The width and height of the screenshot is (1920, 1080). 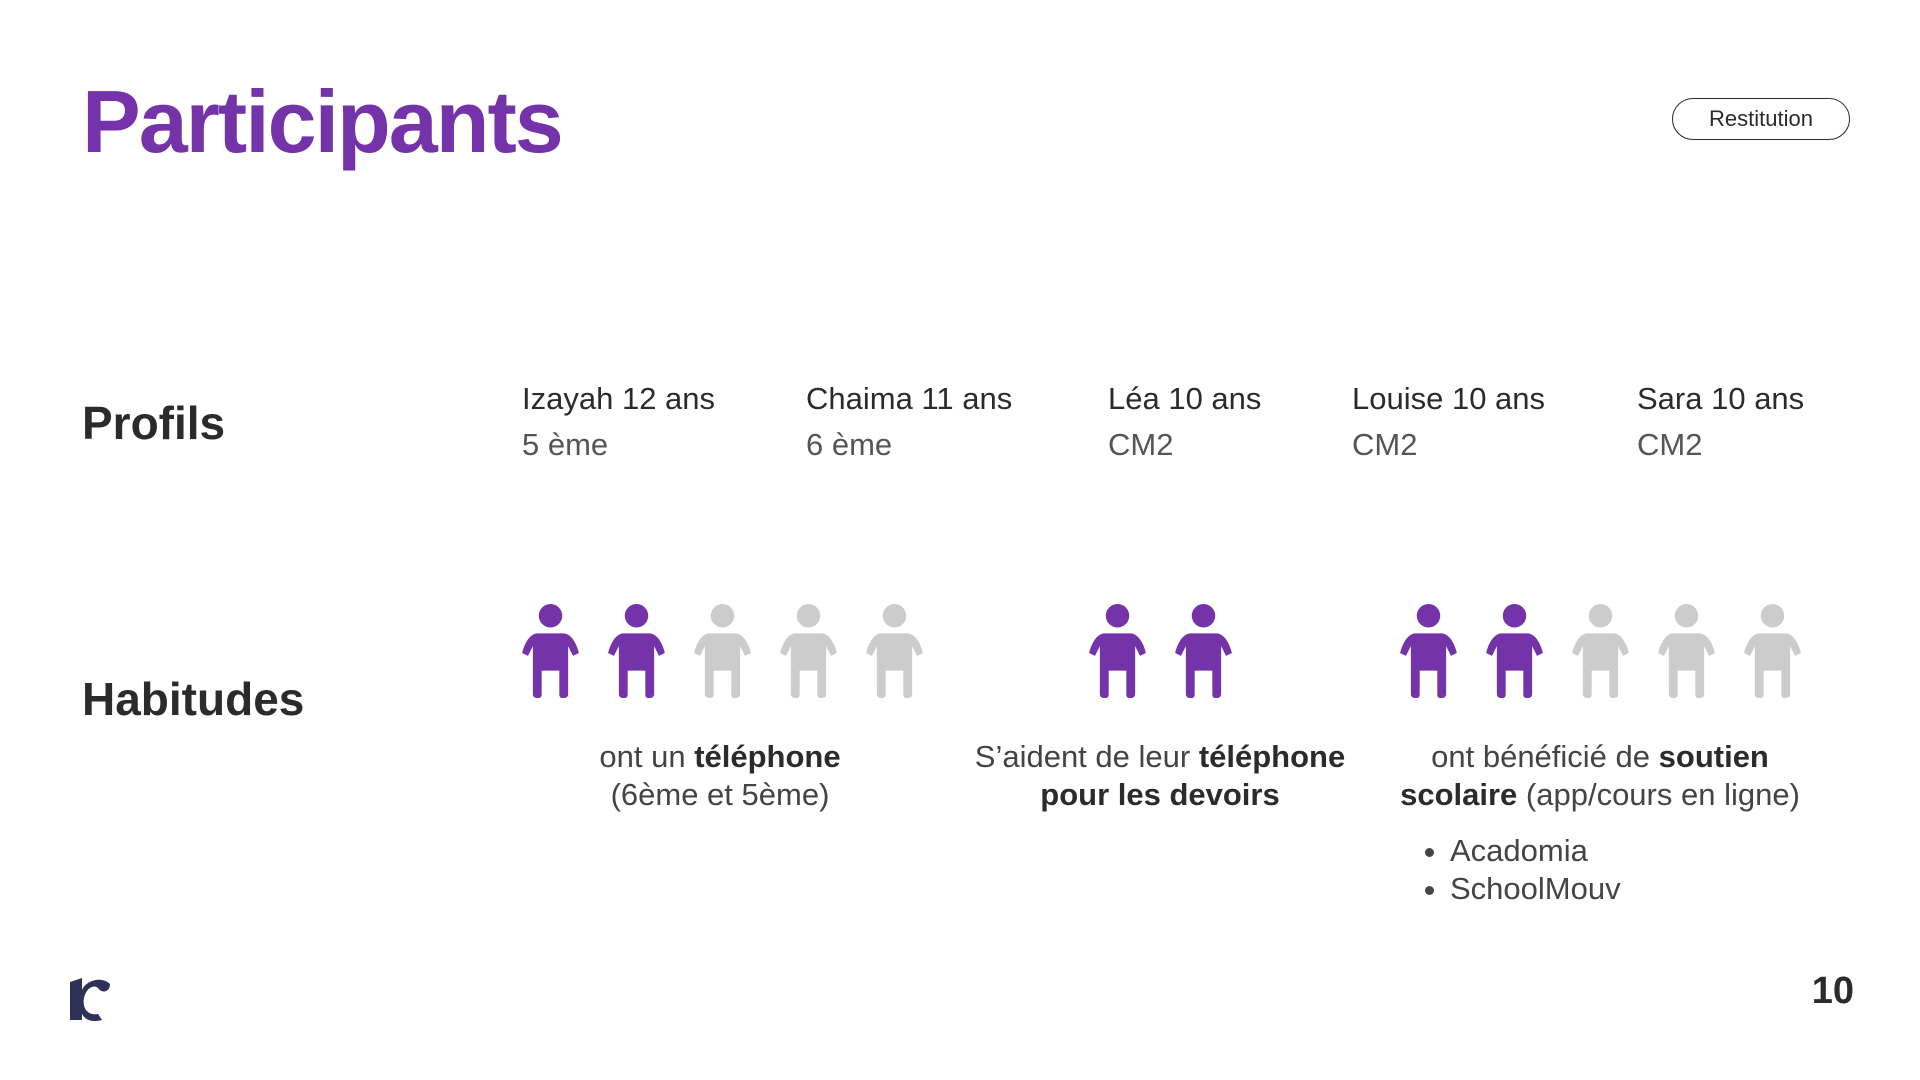 I want to click on profile-name: Léa 10 ans, so click(x=1185, y=398).